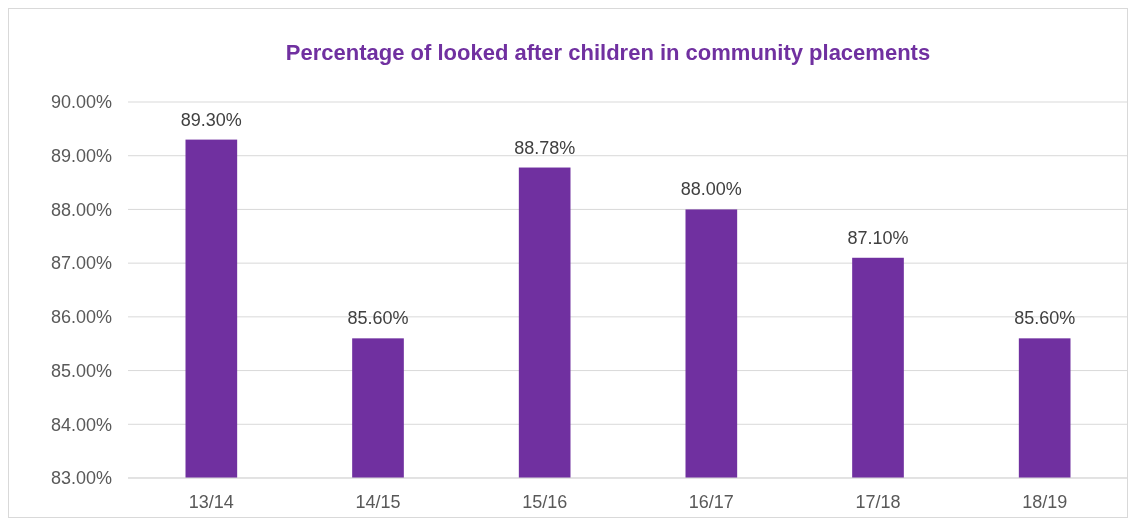 The width and height of the screenshot is (1136, 526). What do you see at coordinates (211, 502) in the screenshot?
I see `x-tick-label: 13/14` at bounding box center [211, 502].